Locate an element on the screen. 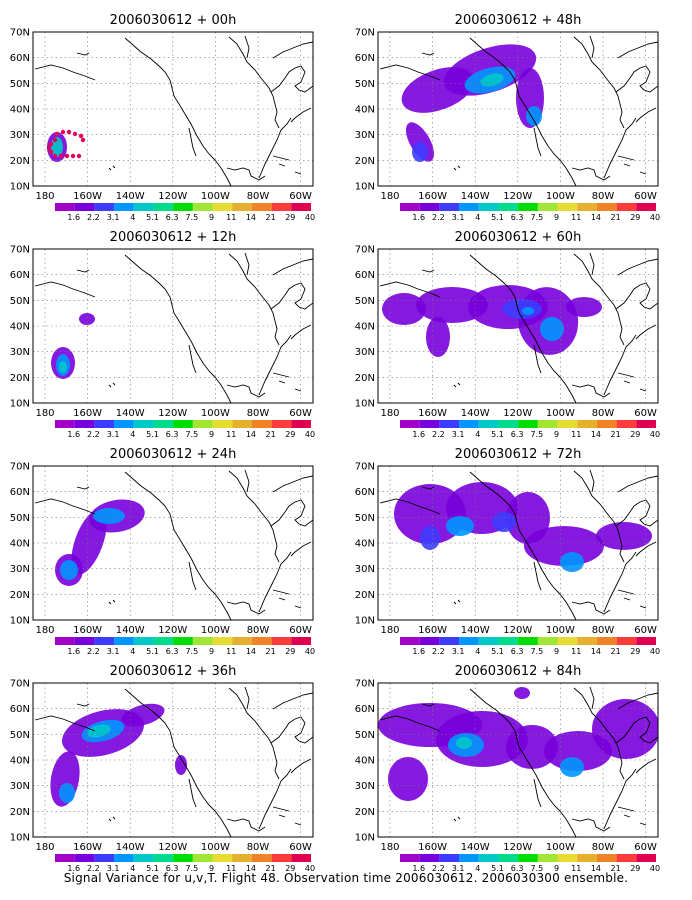 This screenshot has width=692, height=900. color-scale-label: 7.5 is located at coordinates (536, 651).